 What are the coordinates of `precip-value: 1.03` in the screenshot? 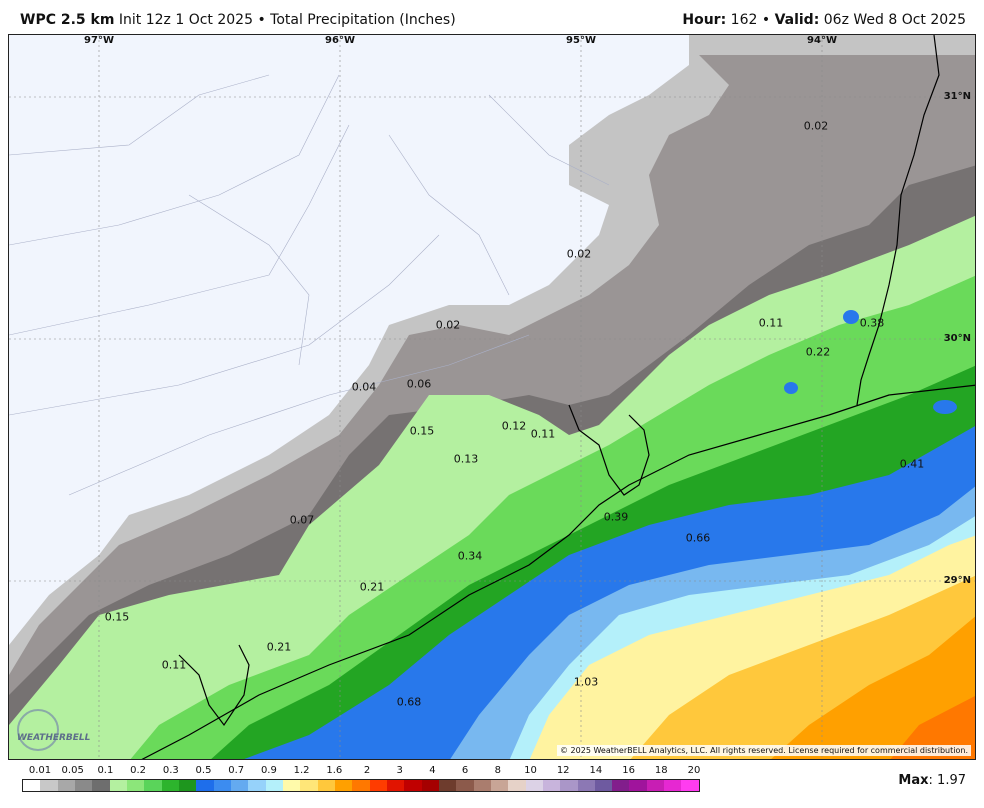 It's located at (586, 682).